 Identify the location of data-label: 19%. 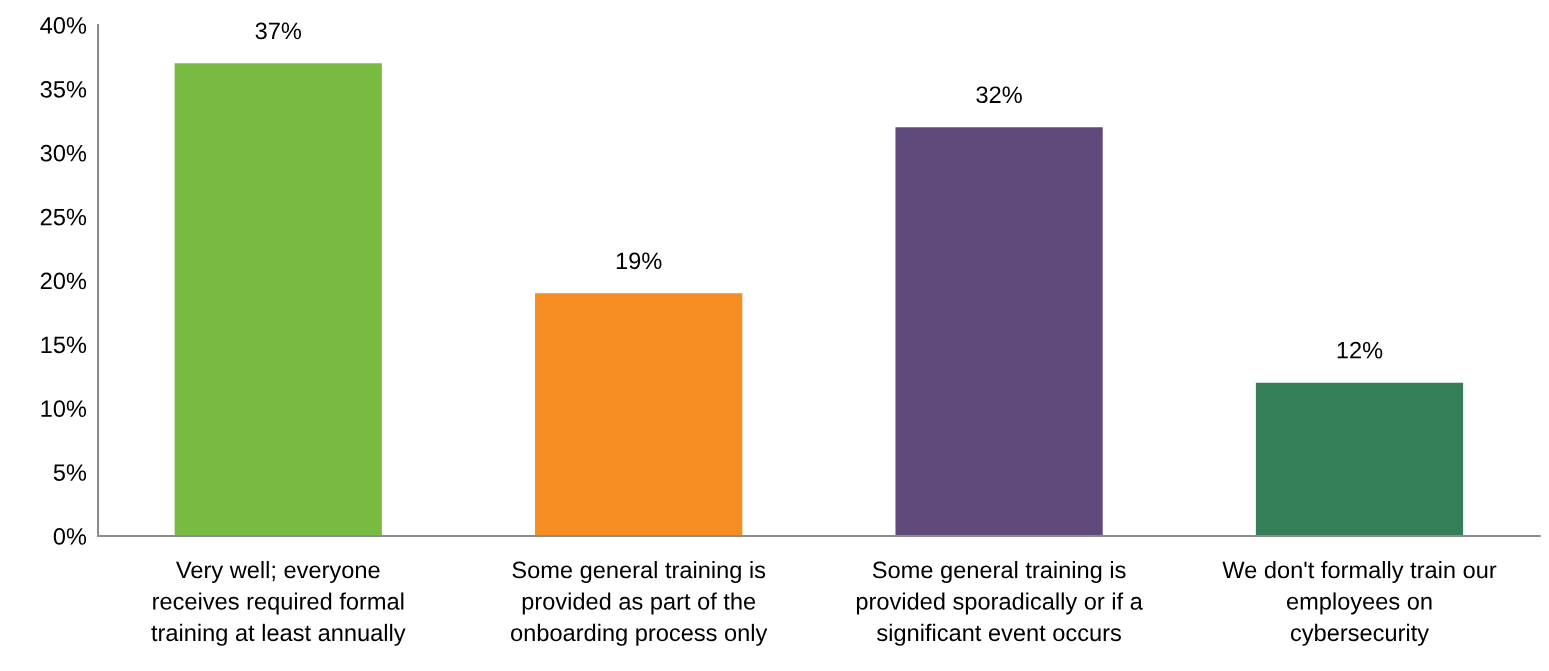
(639, 261).